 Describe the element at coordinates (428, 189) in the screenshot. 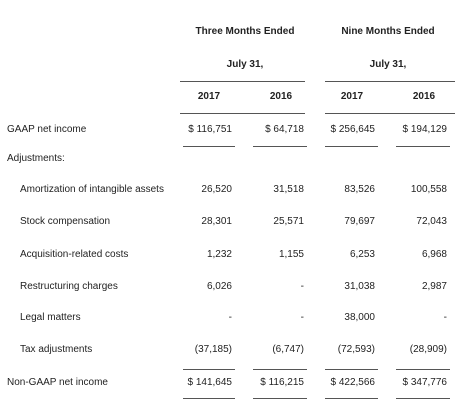

I see `cell-value: 100,558` at that location.